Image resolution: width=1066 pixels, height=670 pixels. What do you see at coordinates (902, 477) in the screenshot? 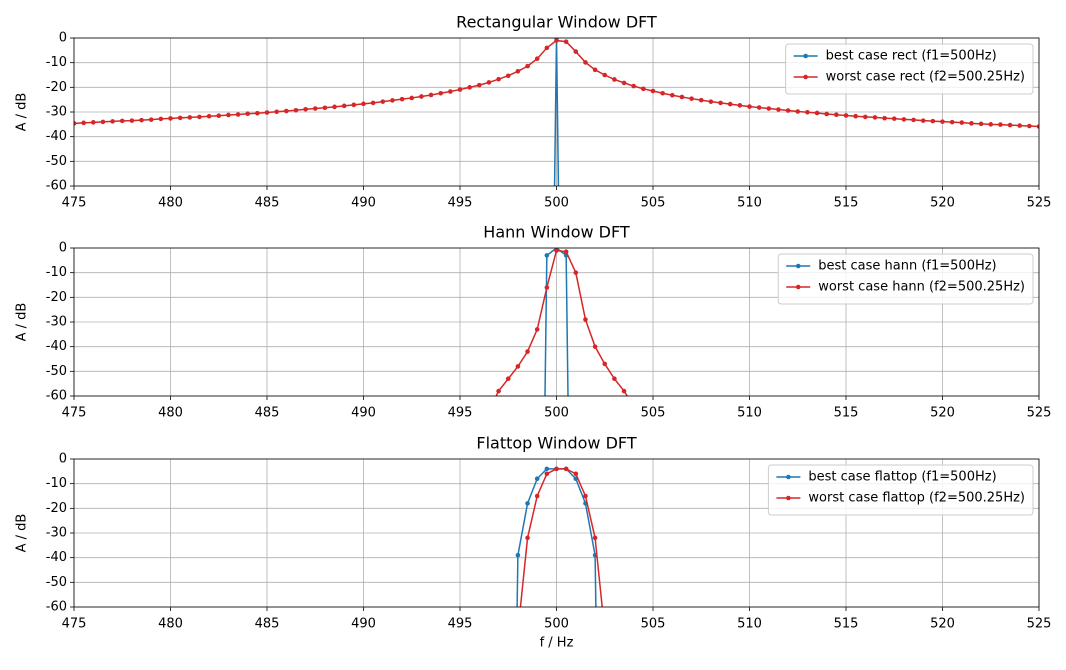
I see `legend-label: best case flattop (f1=500Hz)` at bounding box center [902, 477].